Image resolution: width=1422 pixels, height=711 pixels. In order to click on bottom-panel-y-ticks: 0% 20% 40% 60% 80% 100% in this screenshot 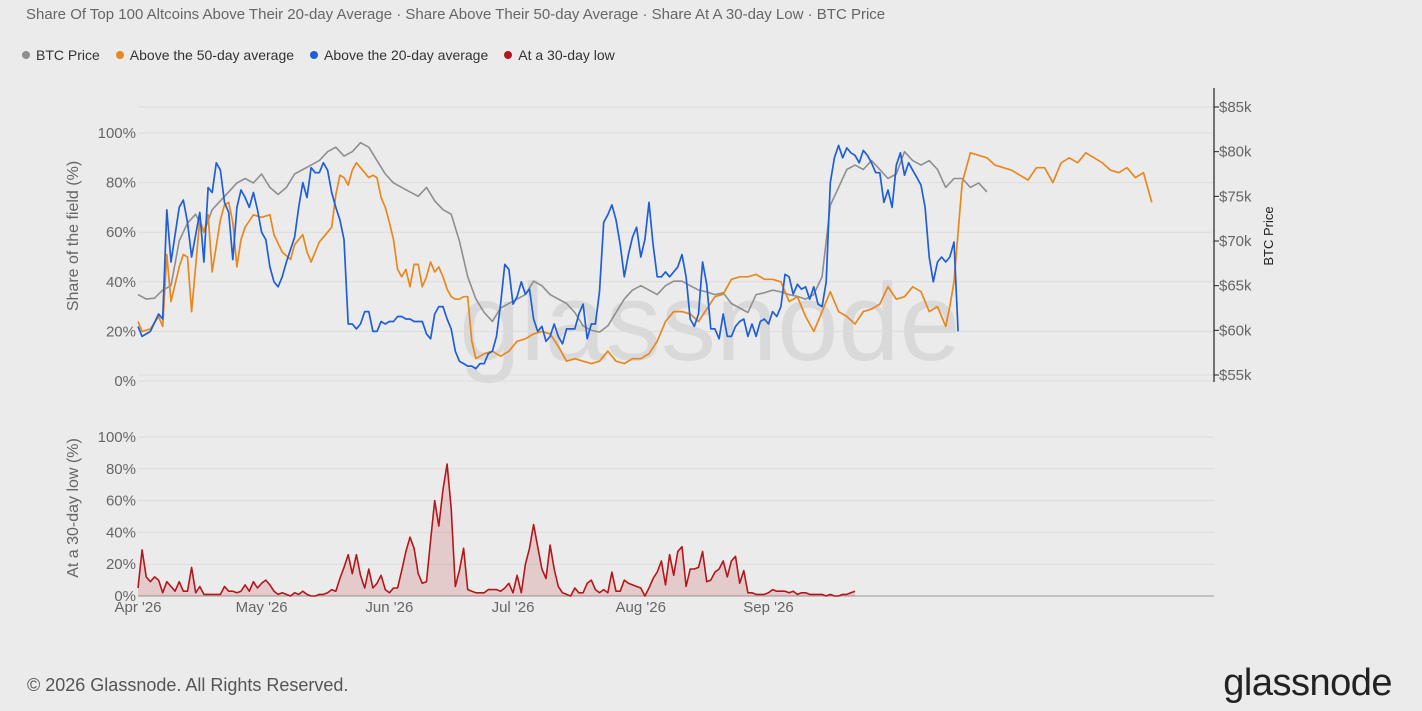, I will do `click(117, 517)`.